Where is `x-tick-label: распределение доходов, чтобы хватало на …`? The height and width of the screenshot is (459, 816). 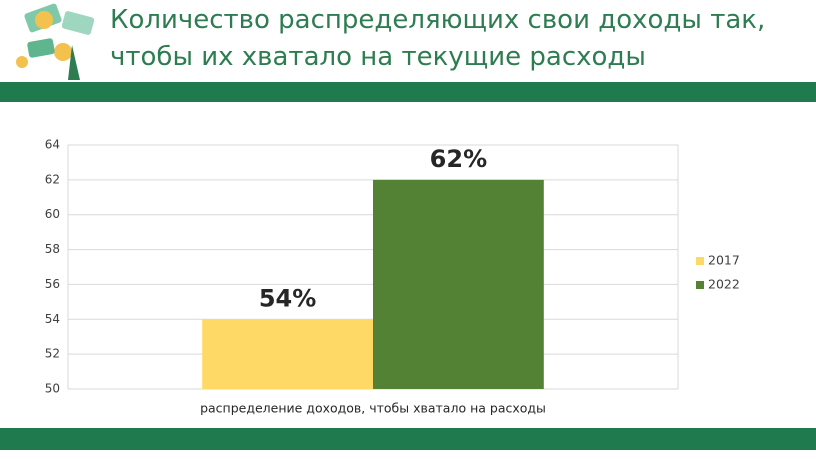
x-tick-label: распределение доходов, чтобы хватало на … is located at coordinates (373, 408).